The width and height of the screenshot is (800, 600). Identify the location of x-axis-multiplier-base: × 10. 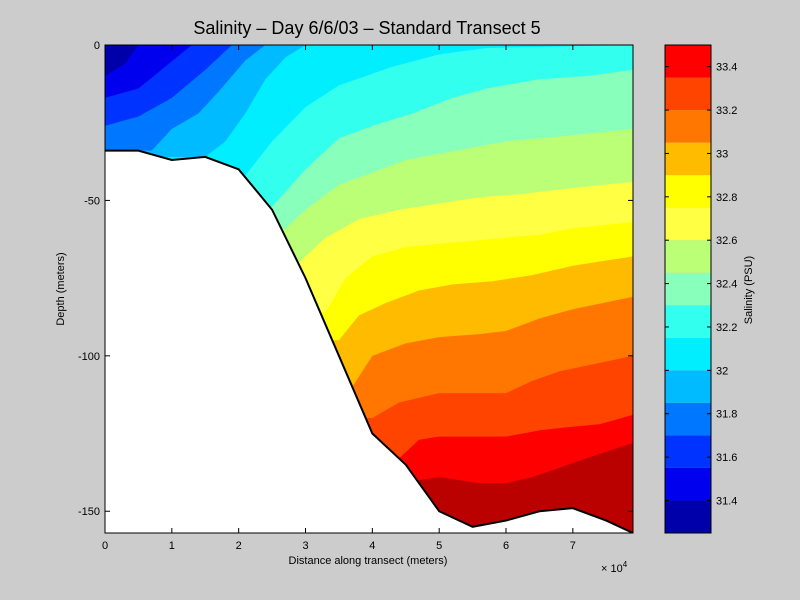
(612, 569).